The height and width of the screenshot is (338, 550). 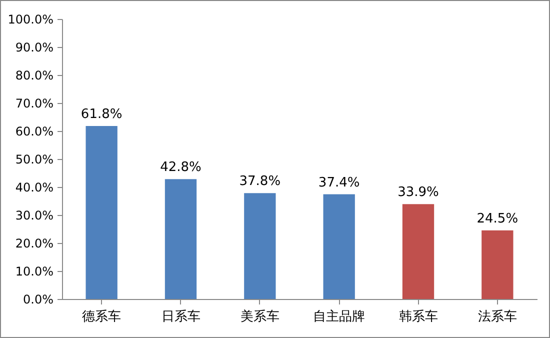 I want to click on y-tick-label: 90.0%, so click(x=34, y=47).